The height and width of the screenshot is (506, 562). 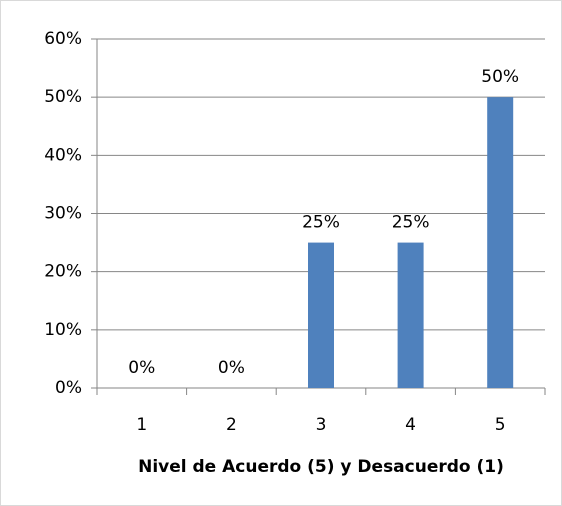 What do you see at coordinates (68, 388) in the screenshot?
I see `y-tick-label: 0%` at bounding box center [68, 388].